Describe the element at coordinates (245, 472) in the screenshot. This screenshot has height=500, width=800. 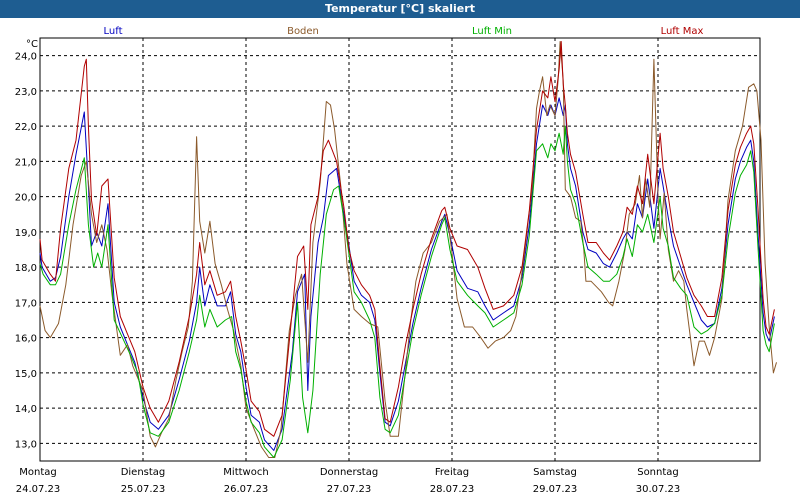
I see `x-tick-weekday: Mittwoch` at that location.